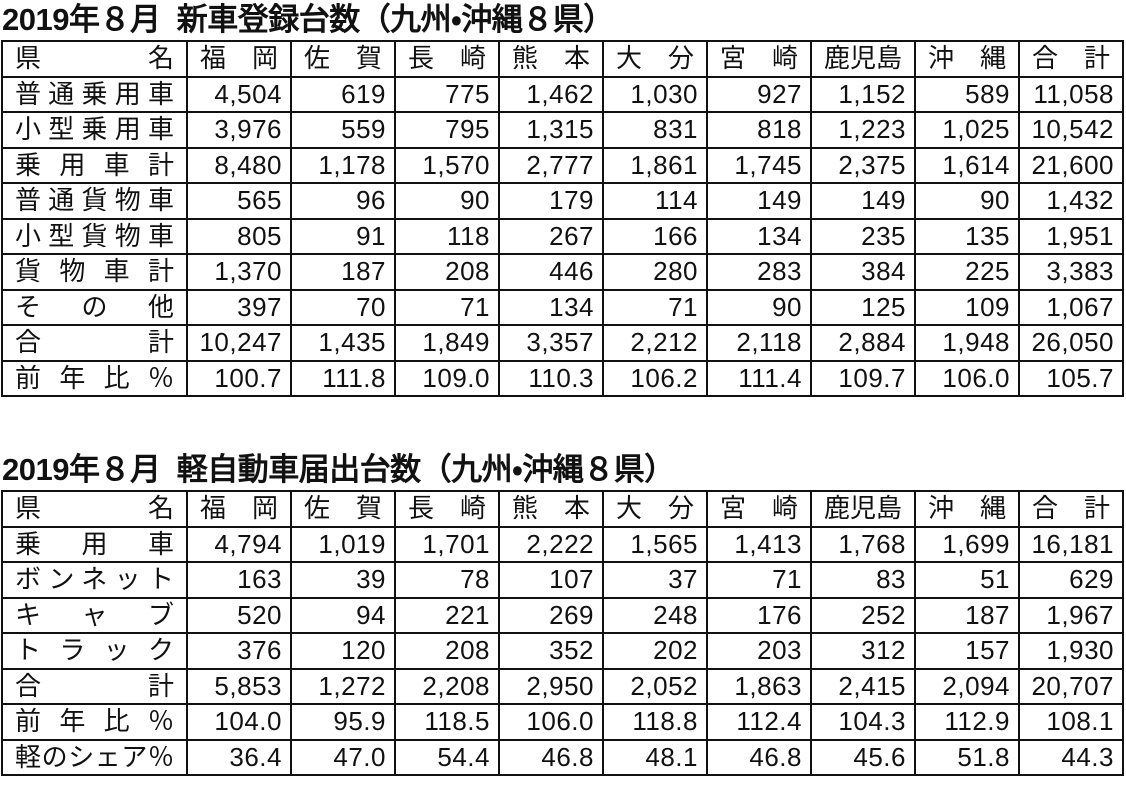 This screenshot has height=791, width=1126. I want to click on row-label: 合 計, so click(94, 343).